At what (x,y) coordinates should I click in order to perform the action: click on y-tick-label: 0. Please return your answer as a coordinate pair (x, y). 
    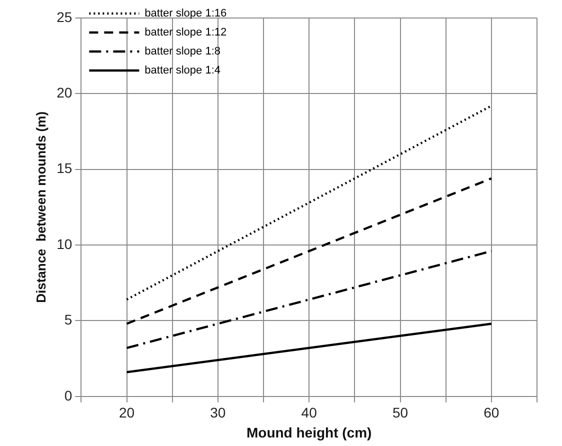
    Looking at the image, I should click on (68, 395).